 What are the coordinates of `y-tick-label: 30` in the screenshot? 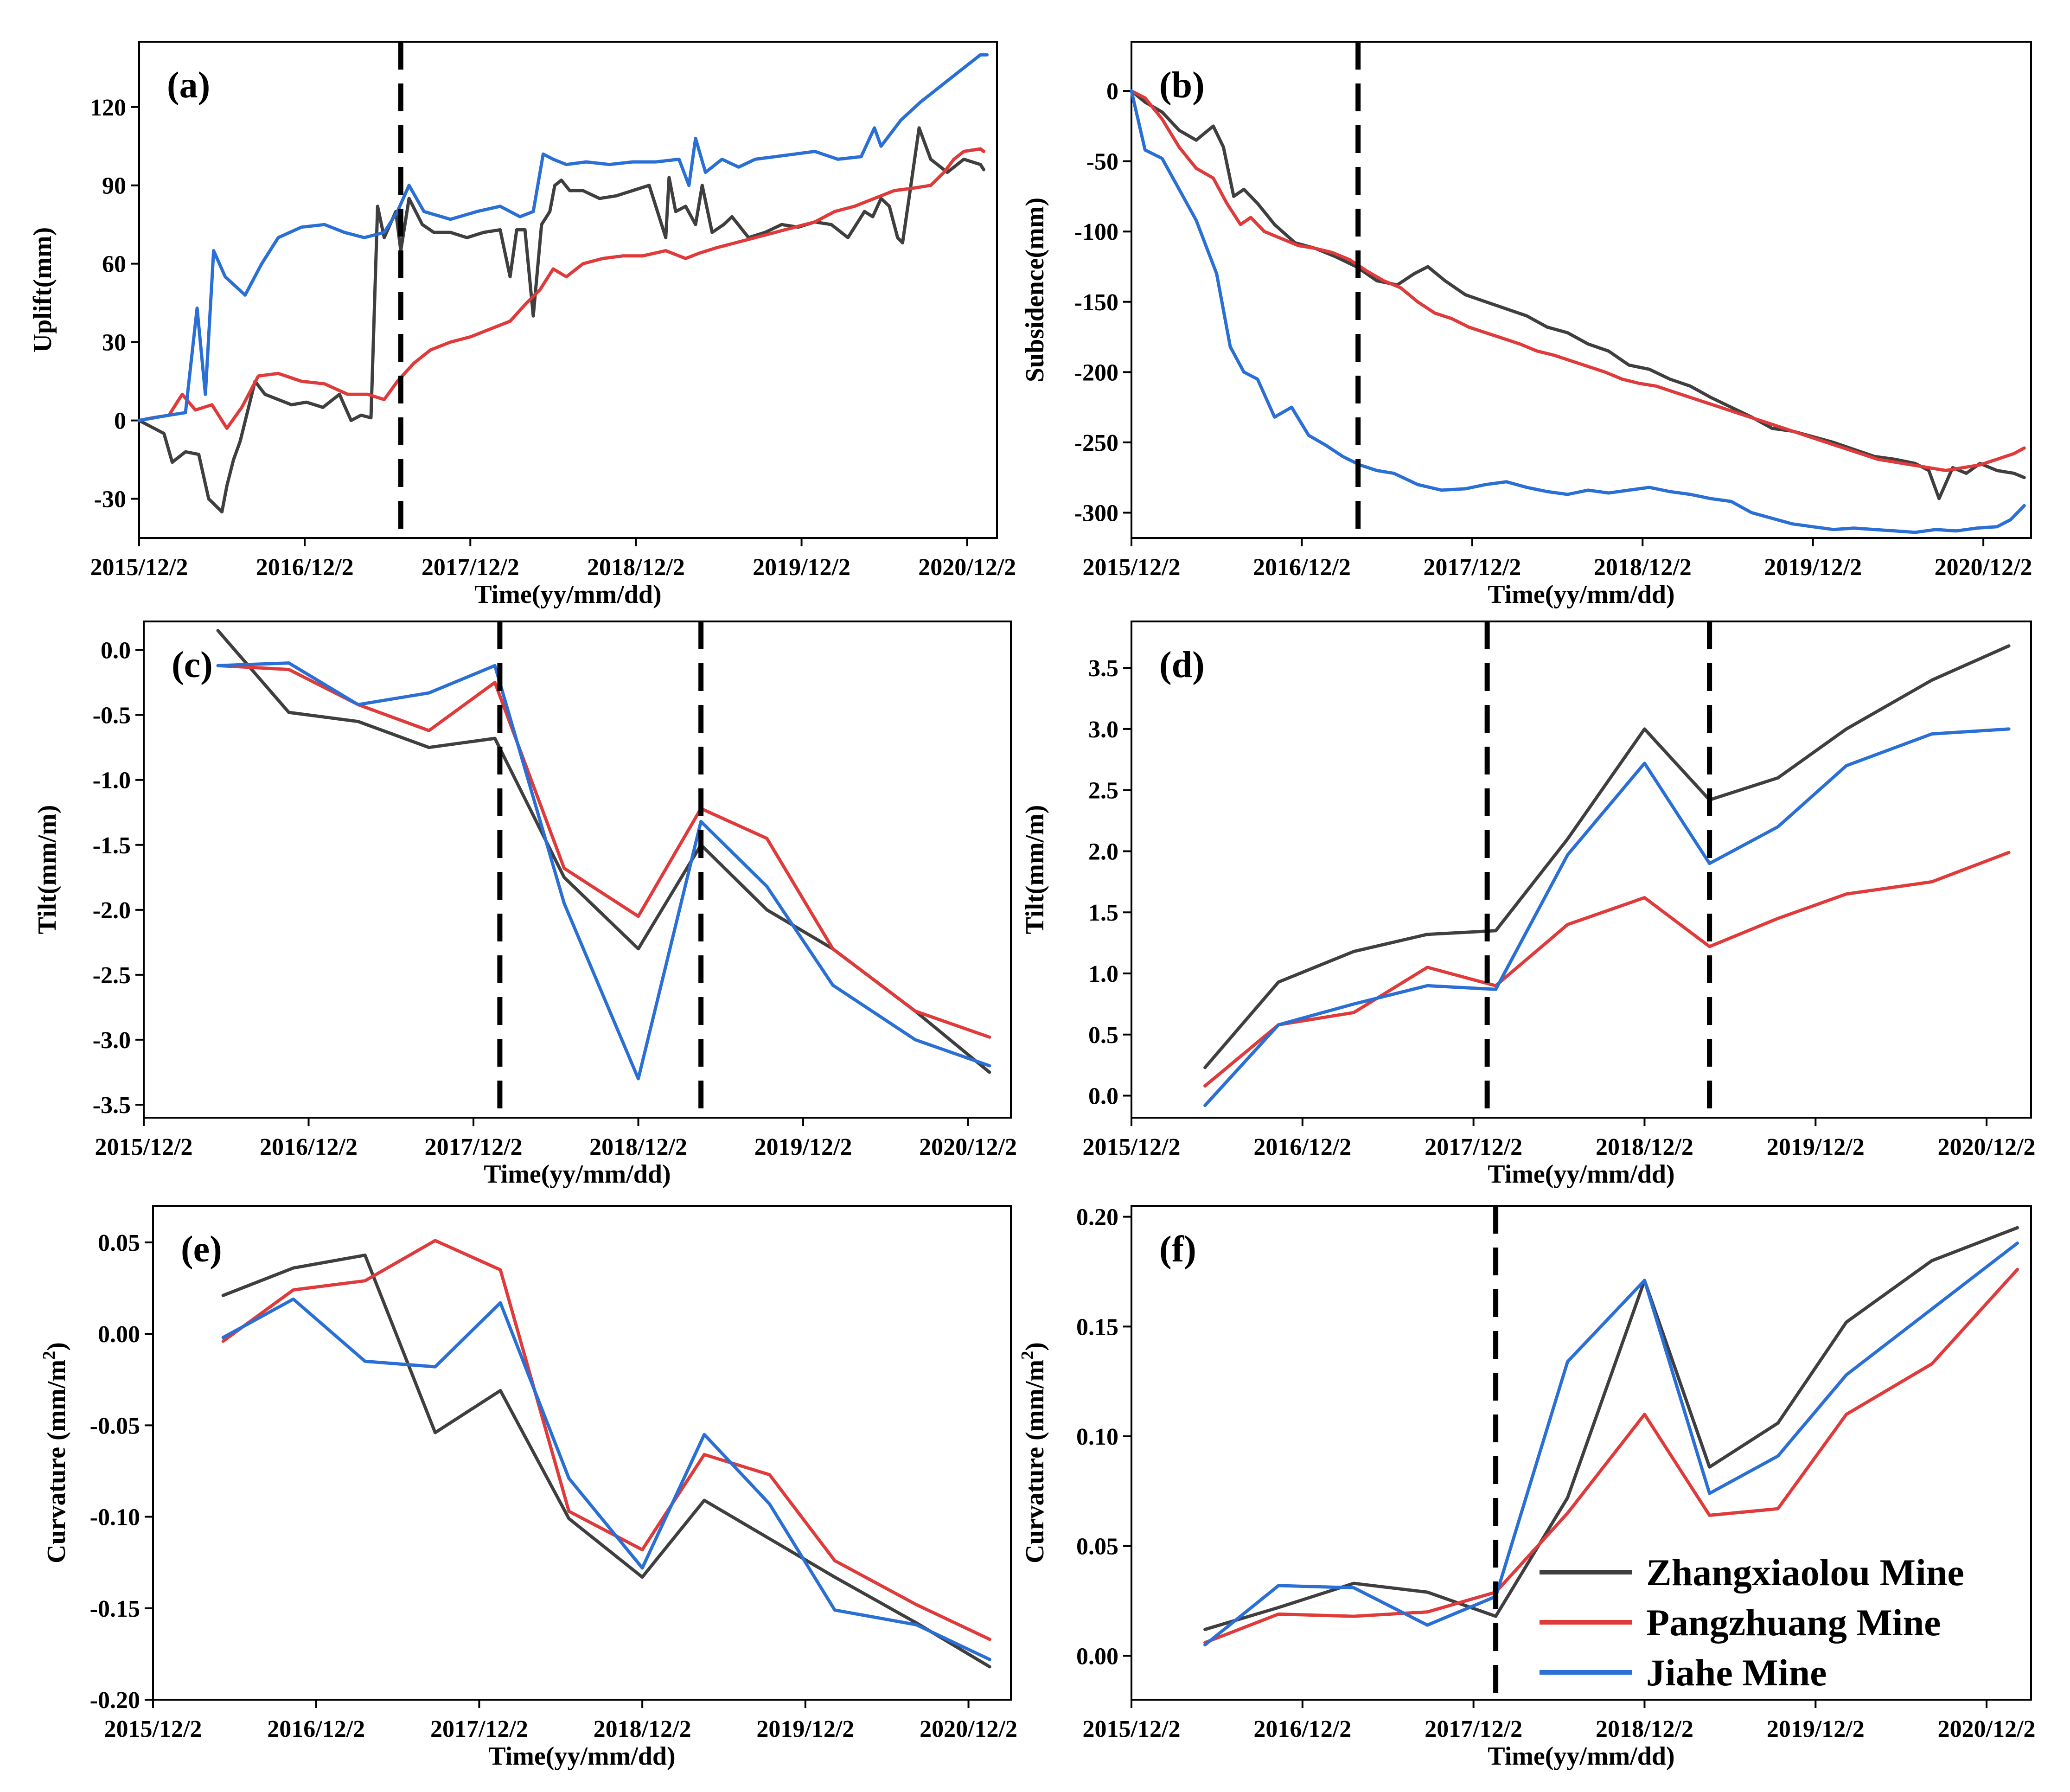 It's located at (114, 343).